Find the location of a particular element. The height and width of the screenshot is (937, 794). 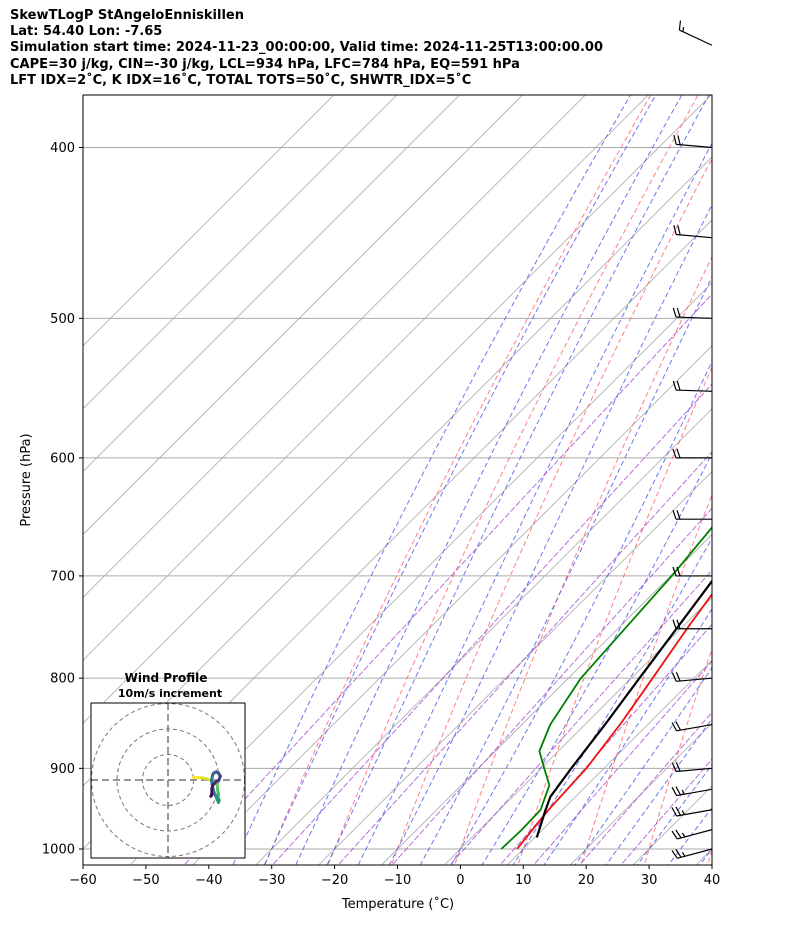

x-axis-label: Temperature (˚C) is located at coordinates (397, 904).